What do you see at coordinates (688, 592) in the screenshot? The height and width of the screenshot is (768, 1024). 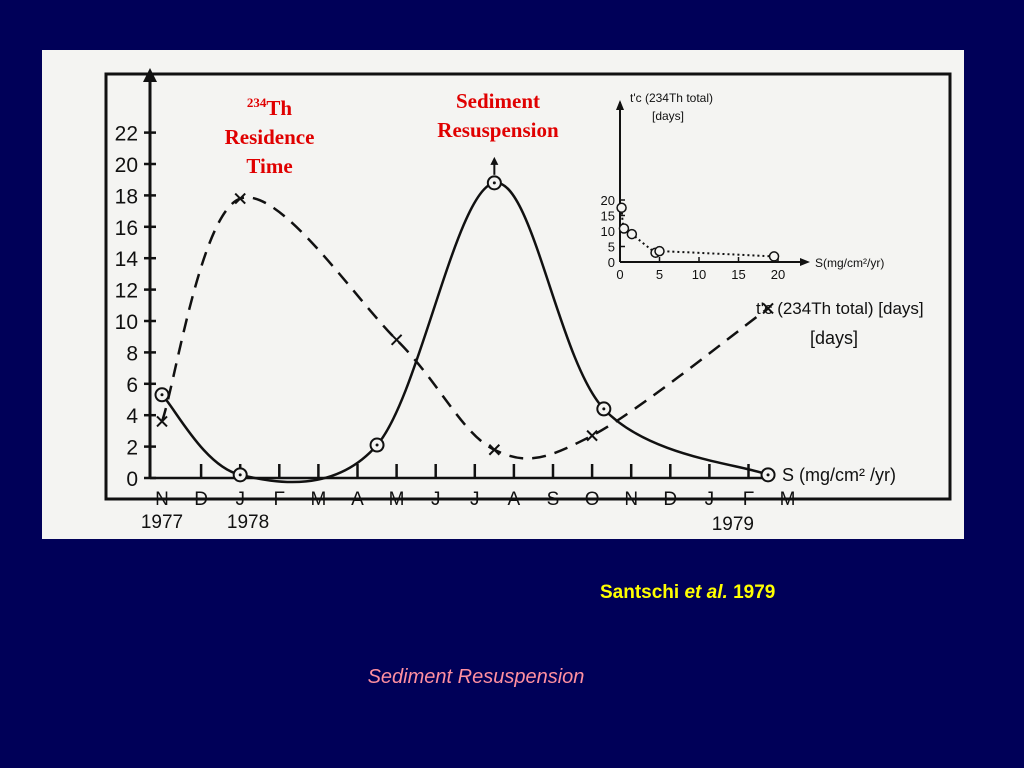 I see `citation: Santschi et al. 1979` at bounding box center [688, 592].